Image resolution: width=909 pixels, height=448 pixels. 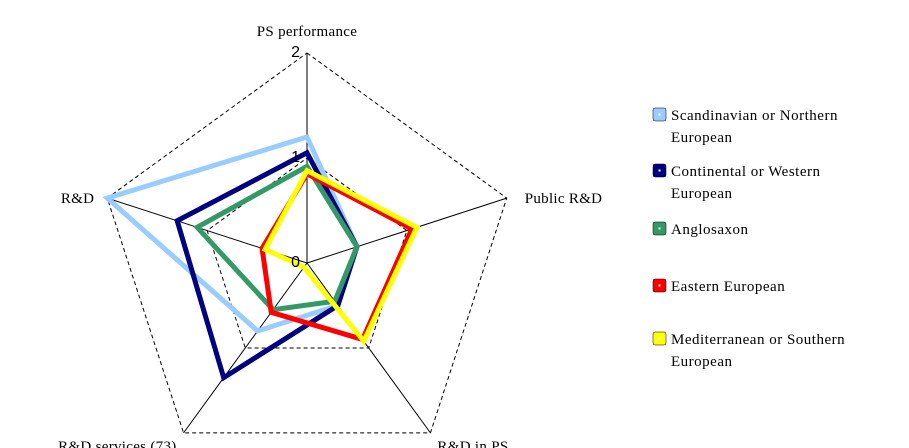 What do you see at coordinates (307, 32) in the screenshot?
I see `axis-label: PS performance` at bounding box center [307, 32].